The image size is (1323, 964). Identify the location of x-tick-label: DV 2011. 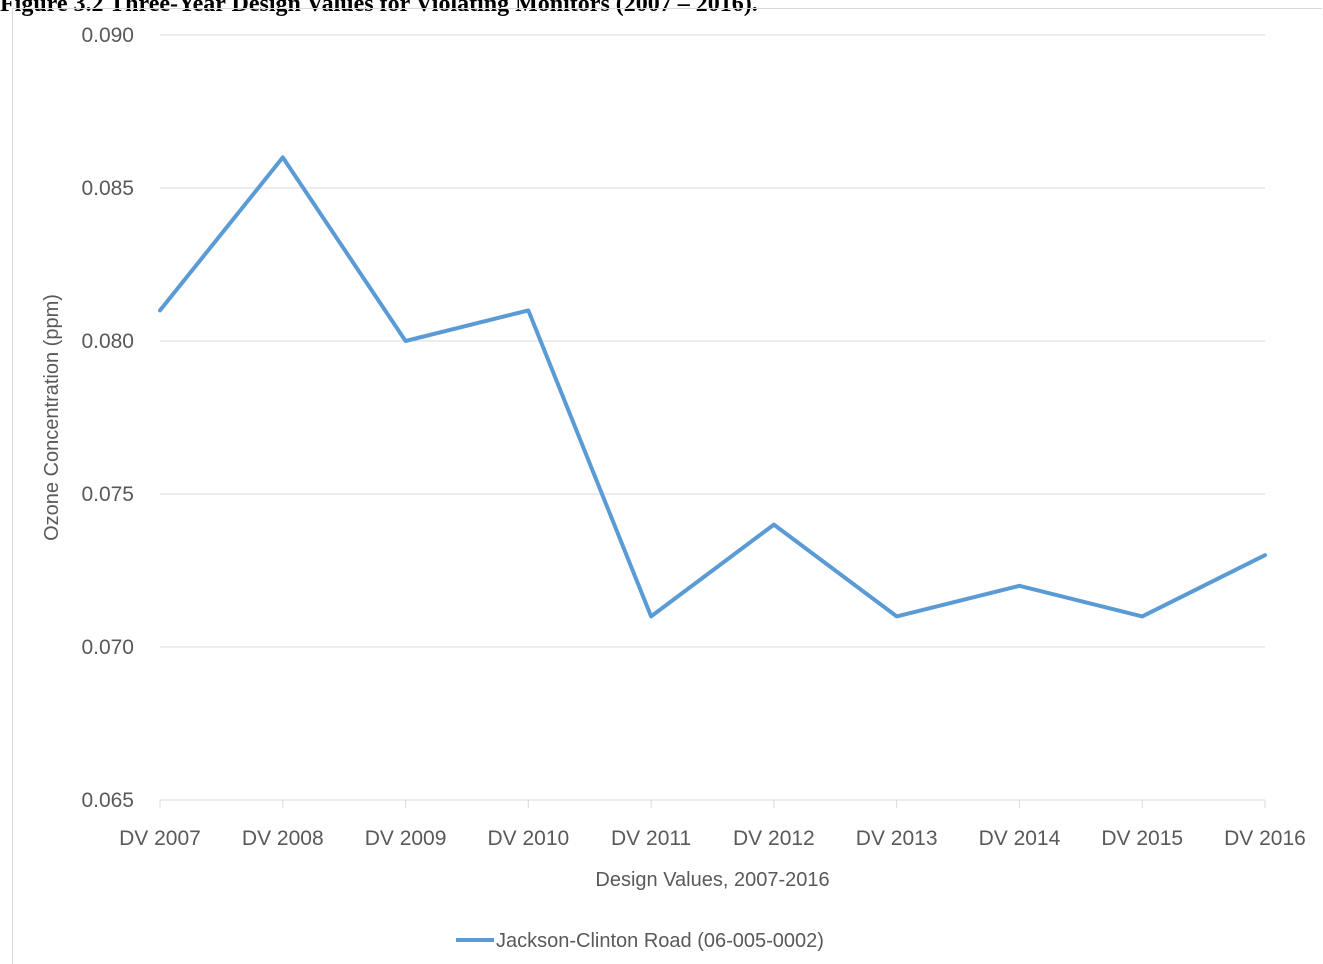
(651, 838).